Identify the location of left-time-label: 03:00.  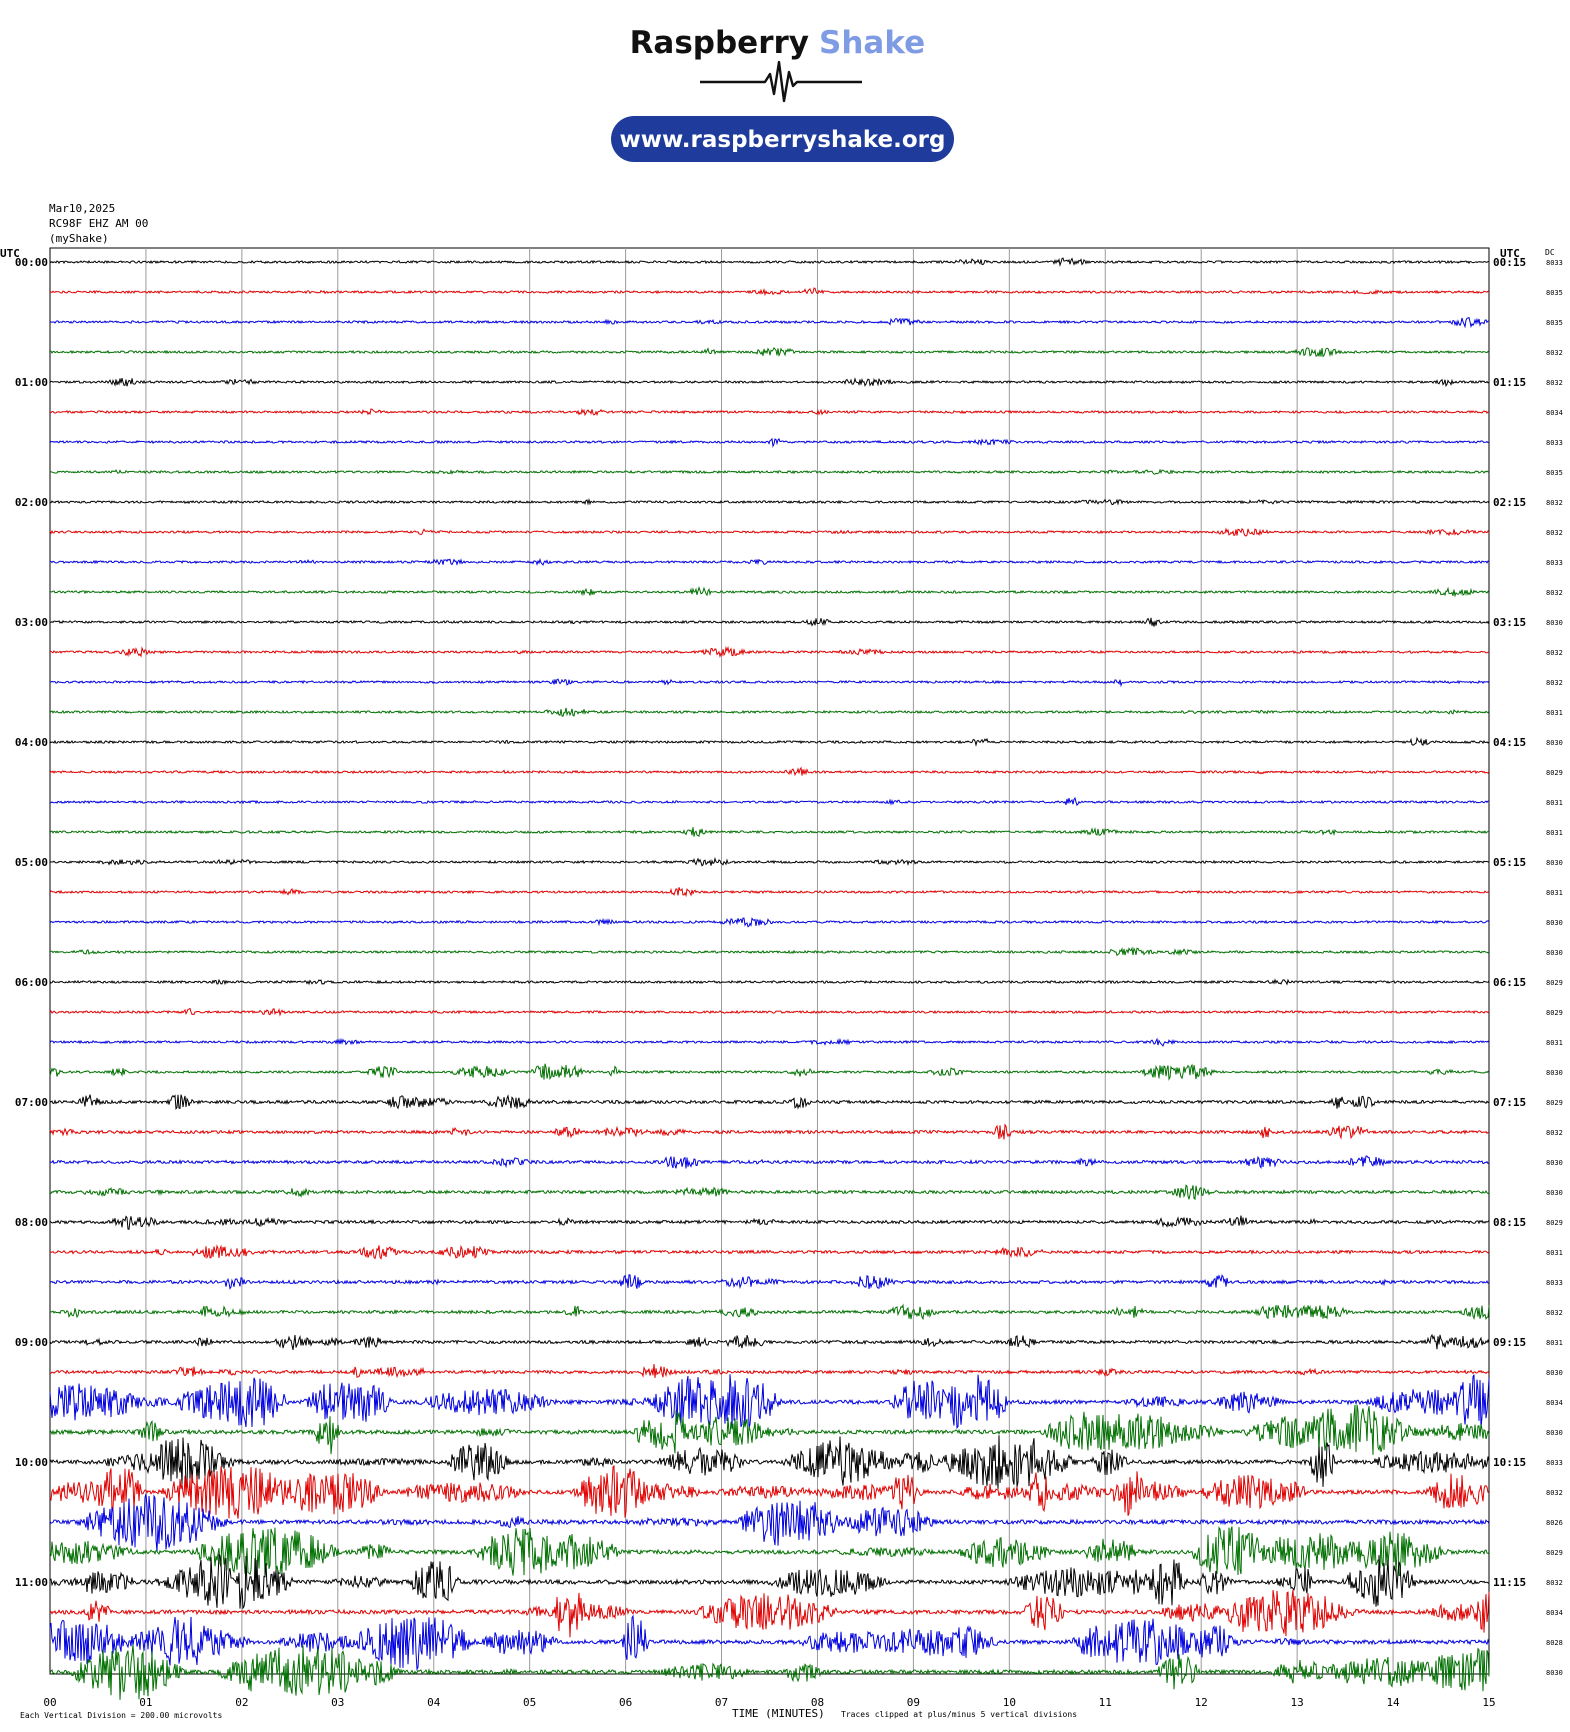
(31, 622).